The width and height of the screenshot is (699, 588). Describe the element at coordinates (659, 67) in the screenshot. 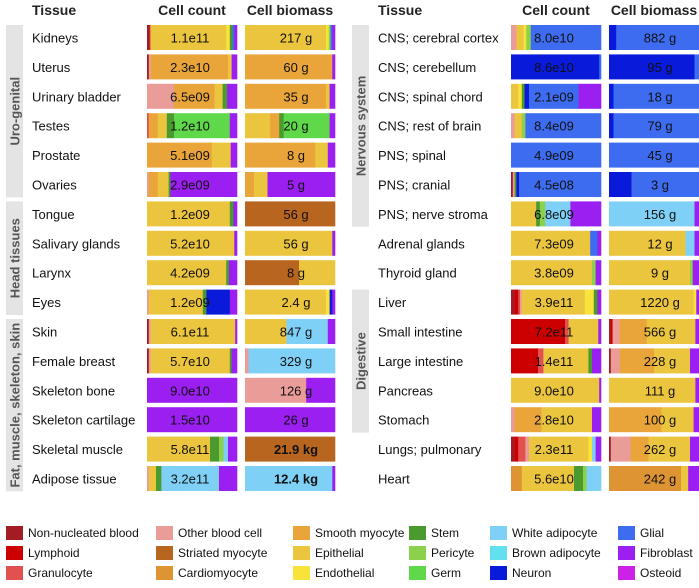

I see `biomass-value-label: 95 g` at that location.